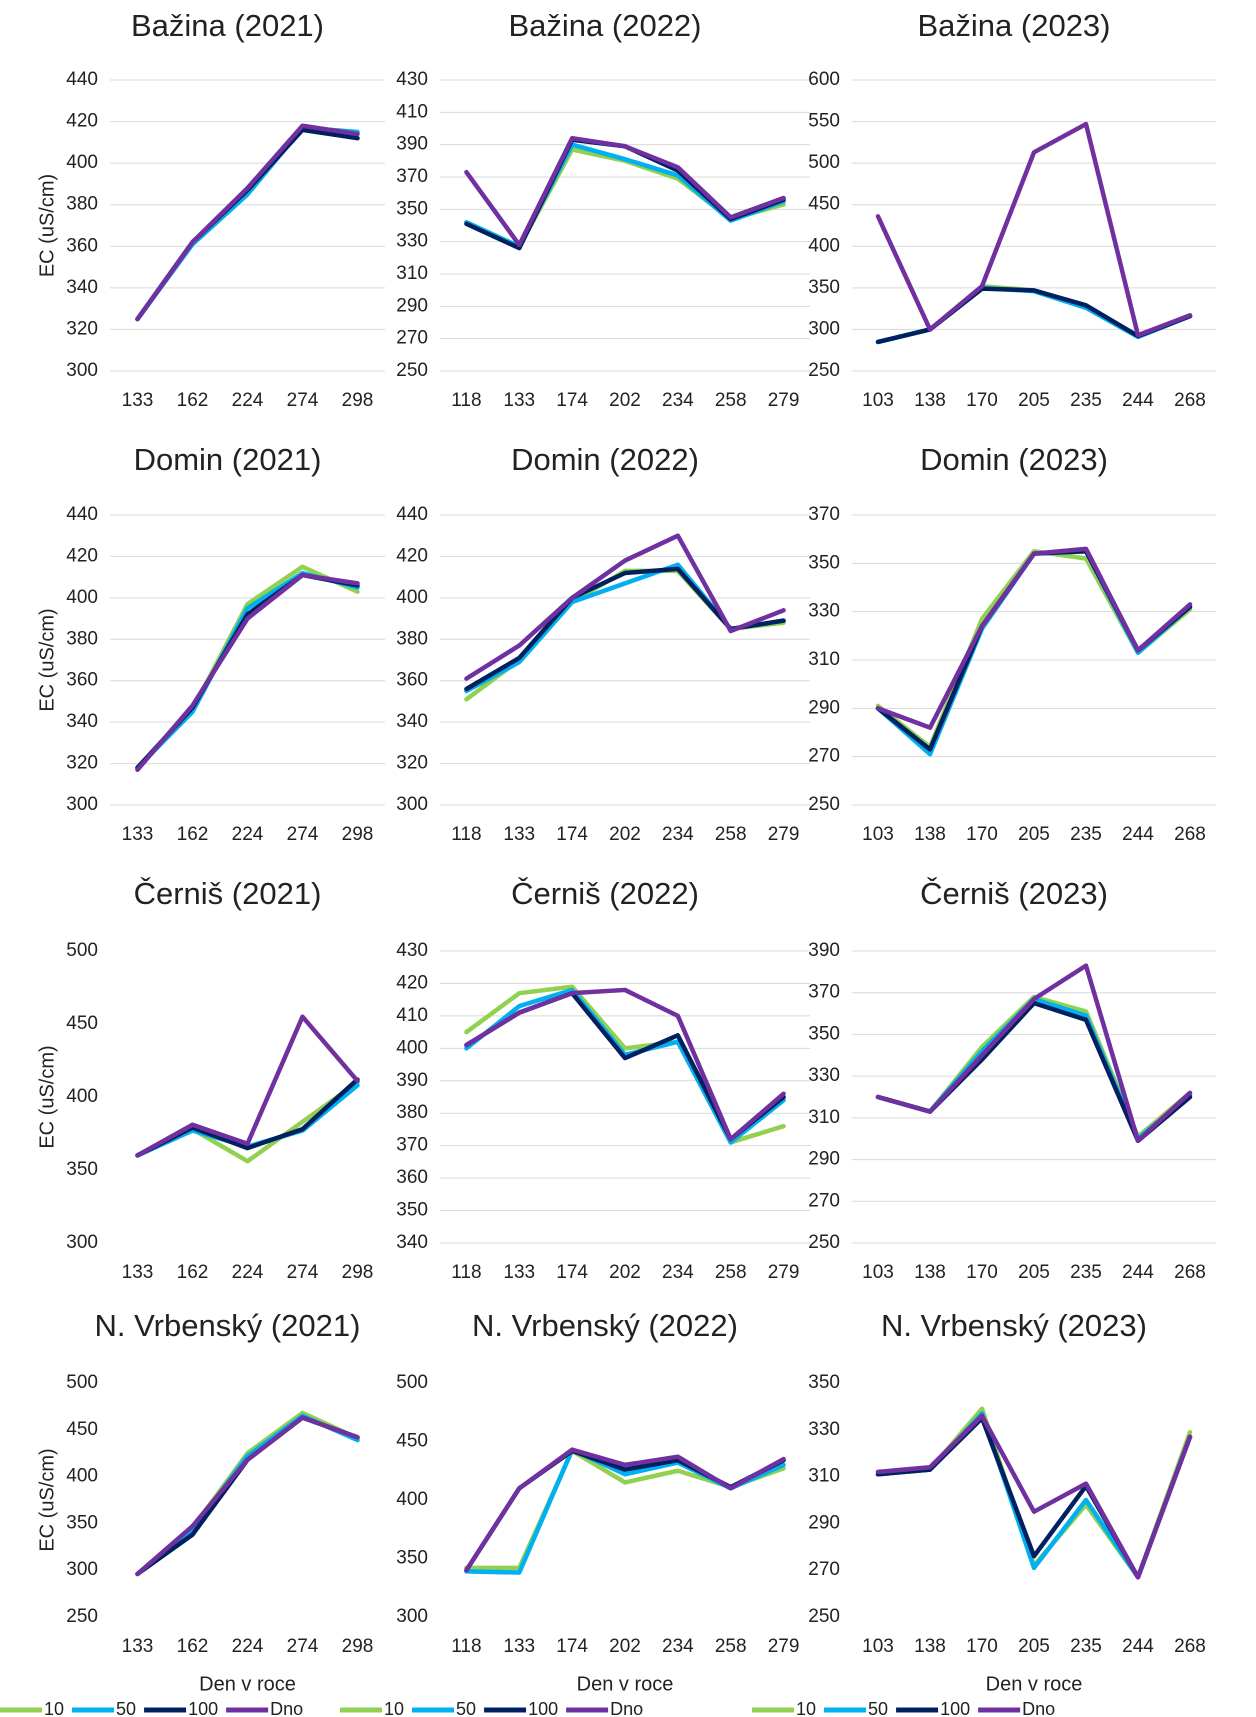 The height and width of the screenshot is (1717, 1256). I want to click on x-tick-label: 170, so click(982, 834).